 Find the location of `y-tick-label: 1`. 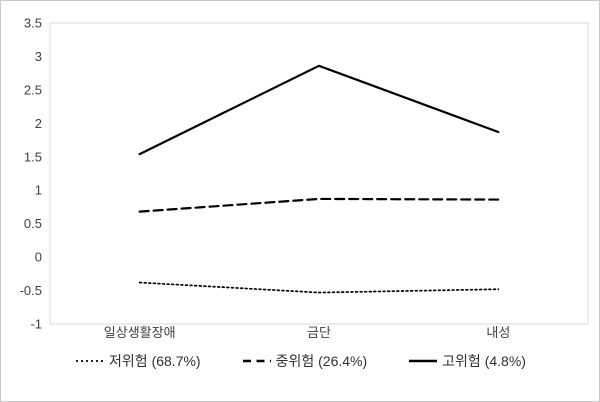

y-tick-label: 1 is located at coordinates (38, 190).